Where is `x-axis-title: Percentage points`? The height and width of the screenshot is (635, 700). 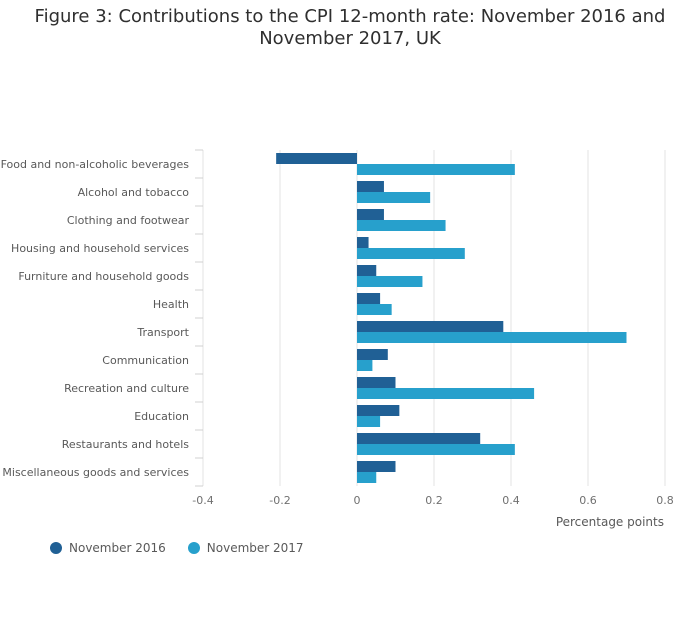
x-axis-title: Percentage points is located at coordinates (610, 522).